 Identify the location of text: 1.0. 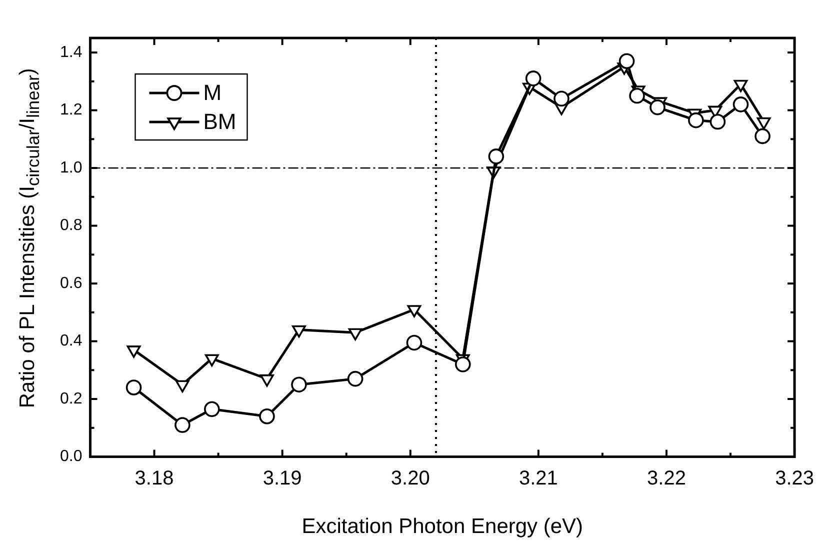
(71, 167).